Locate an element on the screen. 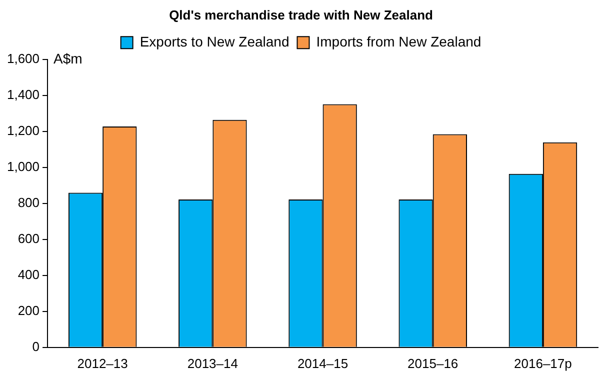 Image resolution: width=614 pixels, height=379 pixels. x-tick-label: 2015–16 is located at coordinates (433, 363).